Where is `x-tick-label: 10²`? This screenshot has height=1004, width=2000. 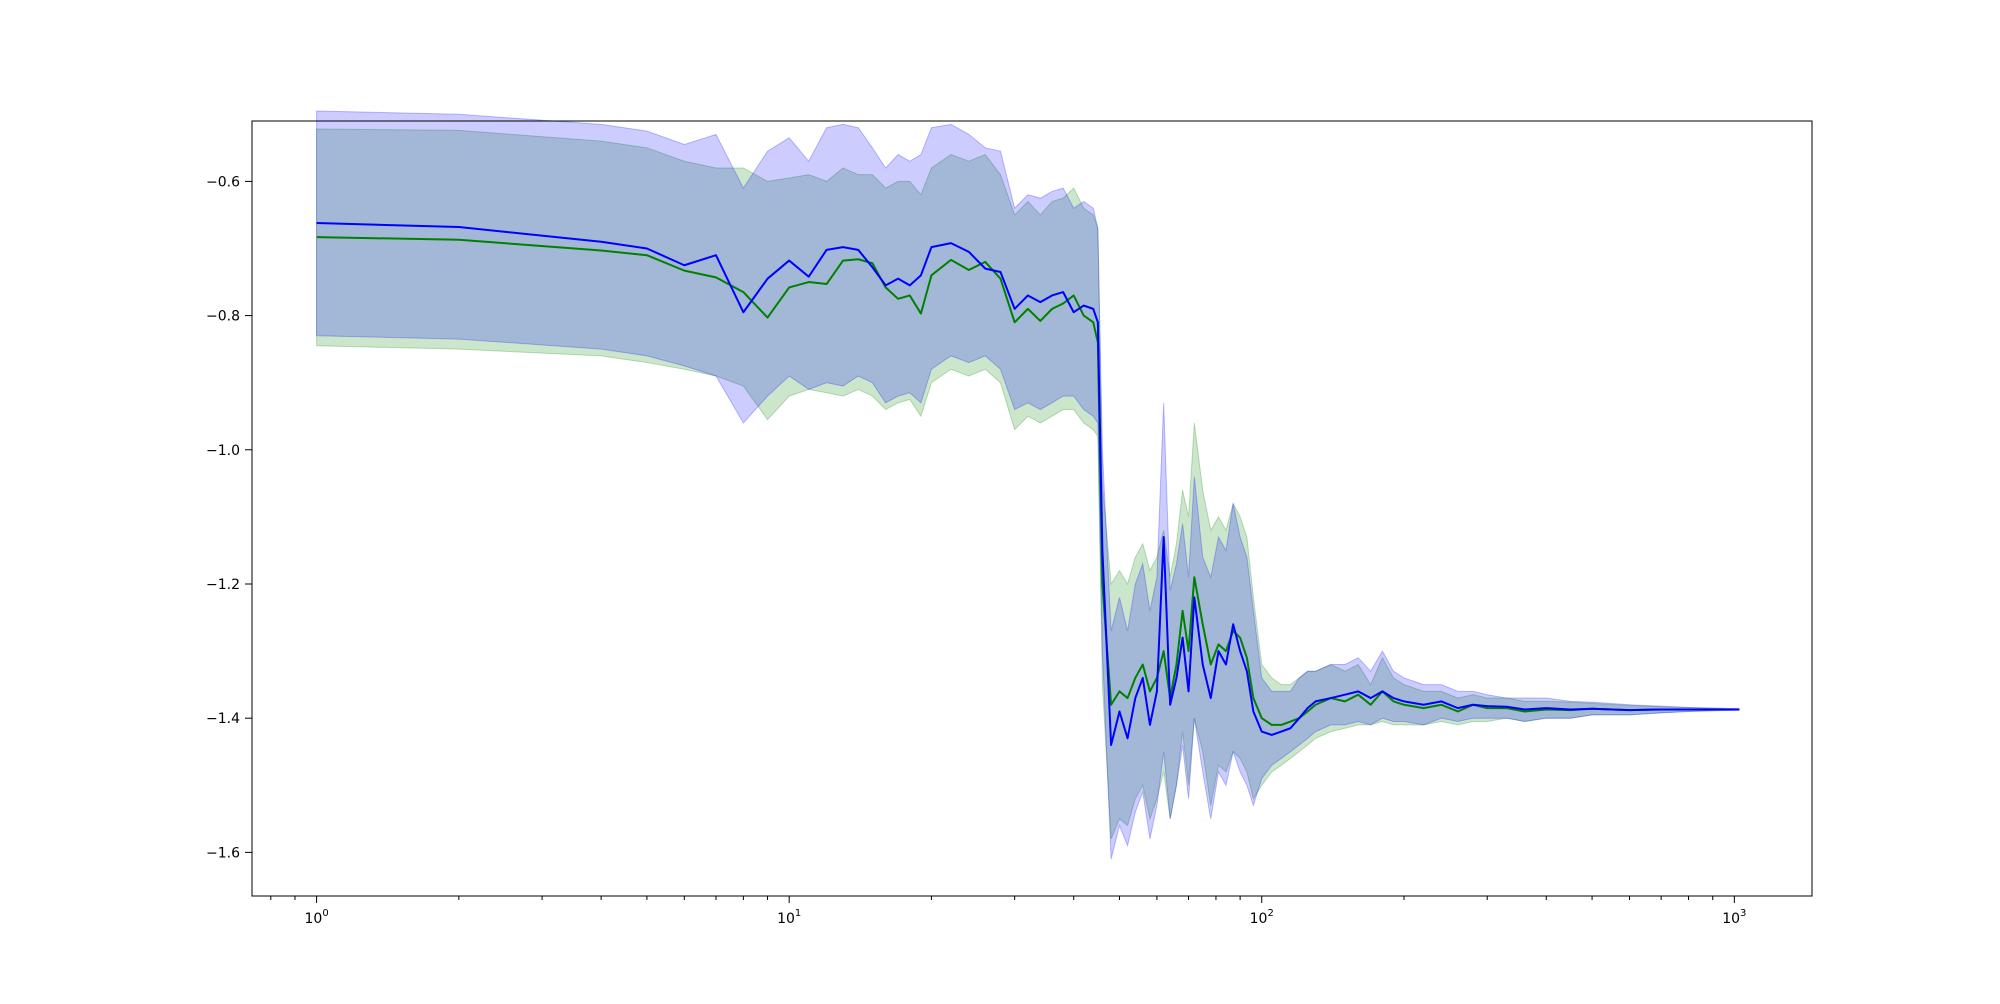
x-tick-label: 10² is located at coordinates (1262, 917).